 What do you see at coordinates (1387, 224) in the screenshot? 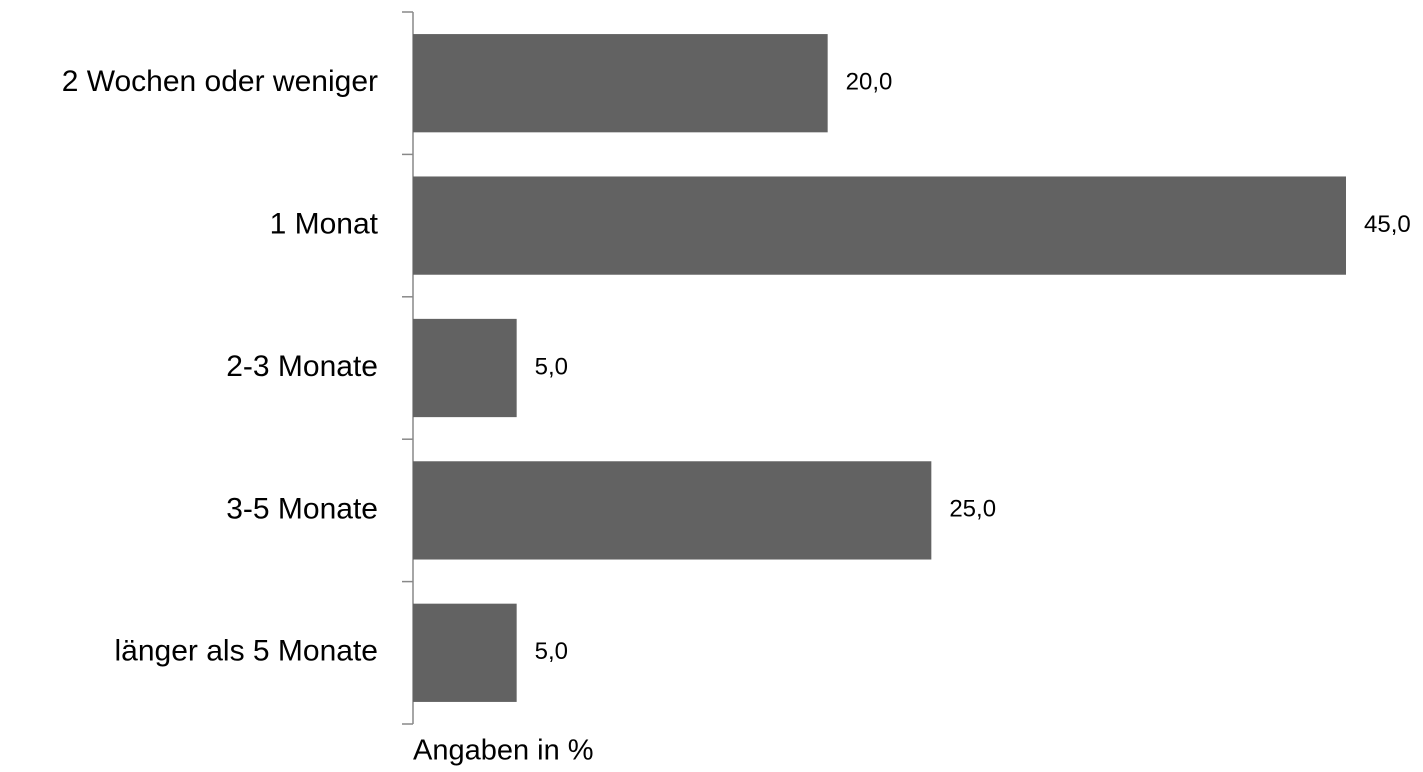
I see `value-label: 45,0` at bounding box center [1387, 224].